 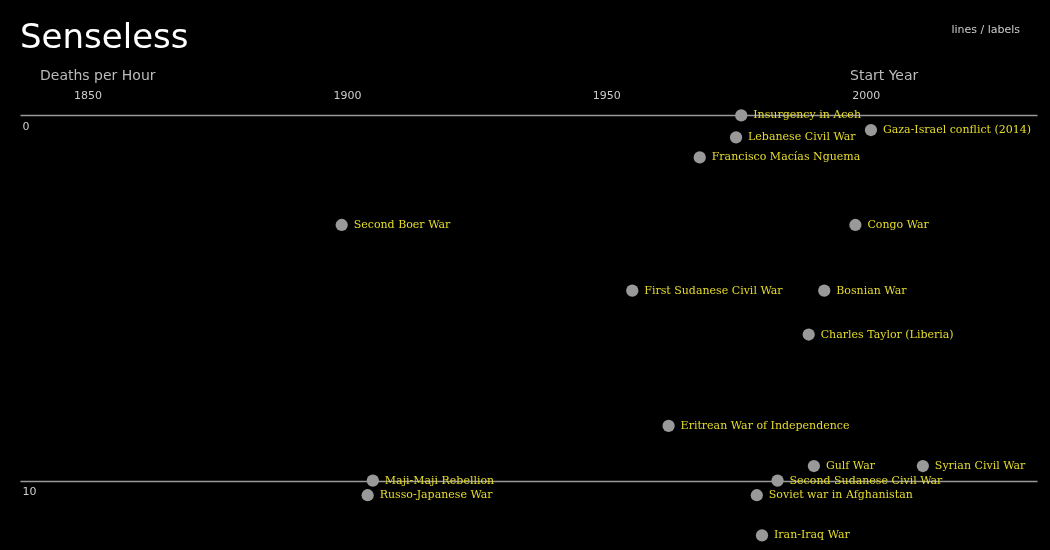 What do you see at coordinates (866, 95) in the screenshot?
I see `x-tick-label: 2000` at bounding box center [866, 95].